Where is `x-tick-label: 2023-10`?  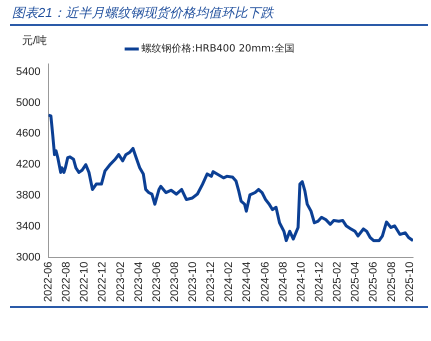
x-tick-label: 2023-10 is located at coordinates (193, 282).